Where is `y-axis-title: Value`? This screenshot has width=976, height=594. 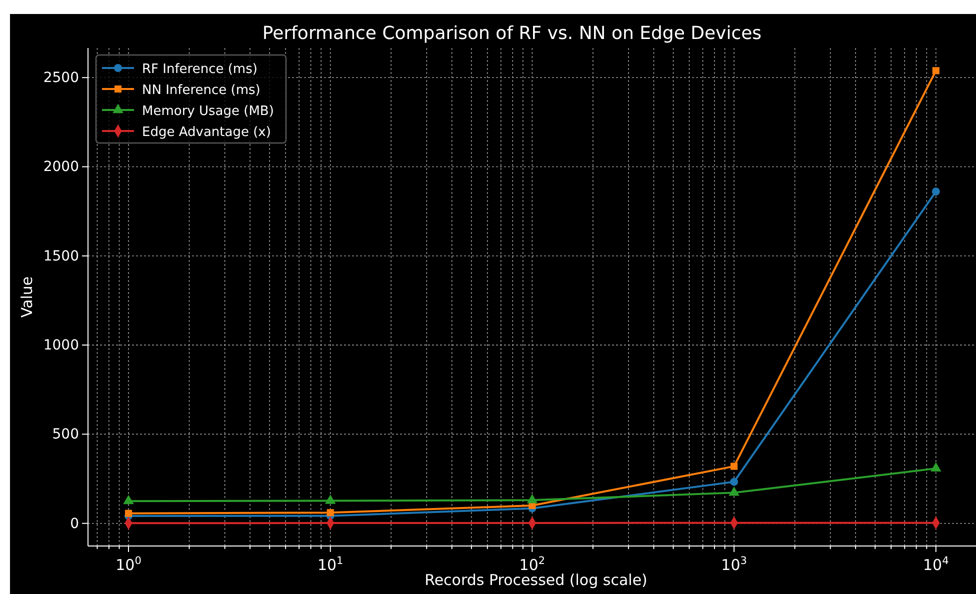 y-axis-title: Value is located at coordinates (27, 297).